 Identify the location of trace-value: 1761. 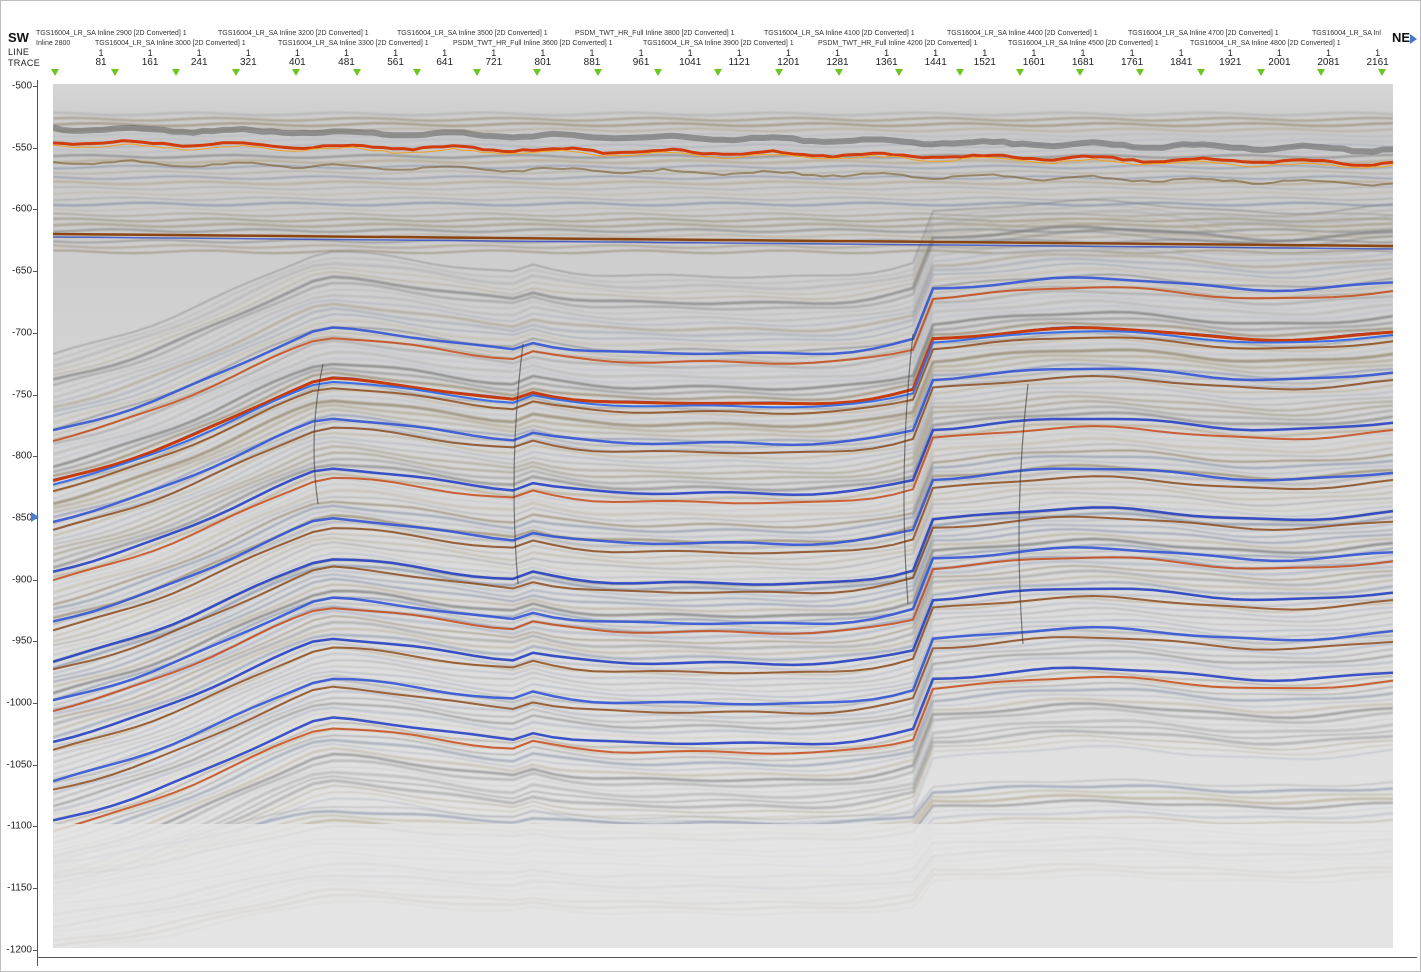
(1132, 62).